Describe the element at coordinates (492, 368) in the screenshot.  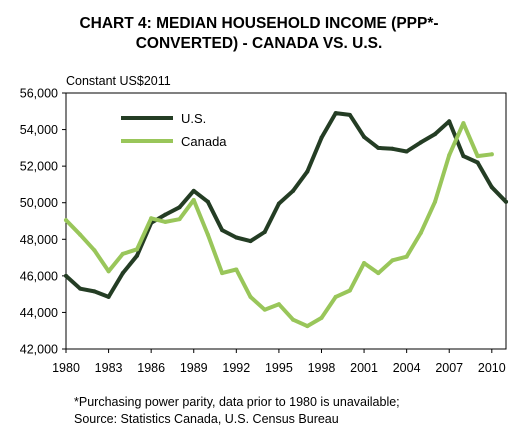
I see `x-tick-label: 2010` at that location.